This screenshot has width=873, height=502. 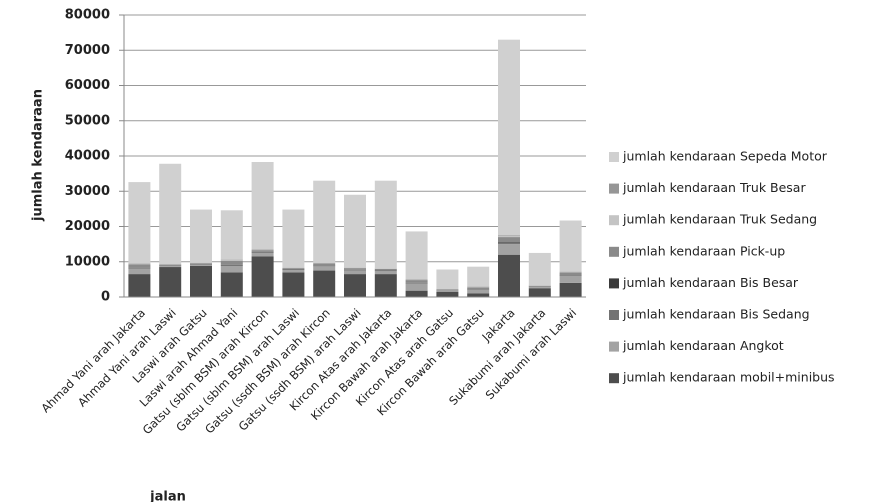 What do you see at coordinates (87, 120) in the screenshot?
I see `y-tick-label: 50000` at bounding box center [87, 120].